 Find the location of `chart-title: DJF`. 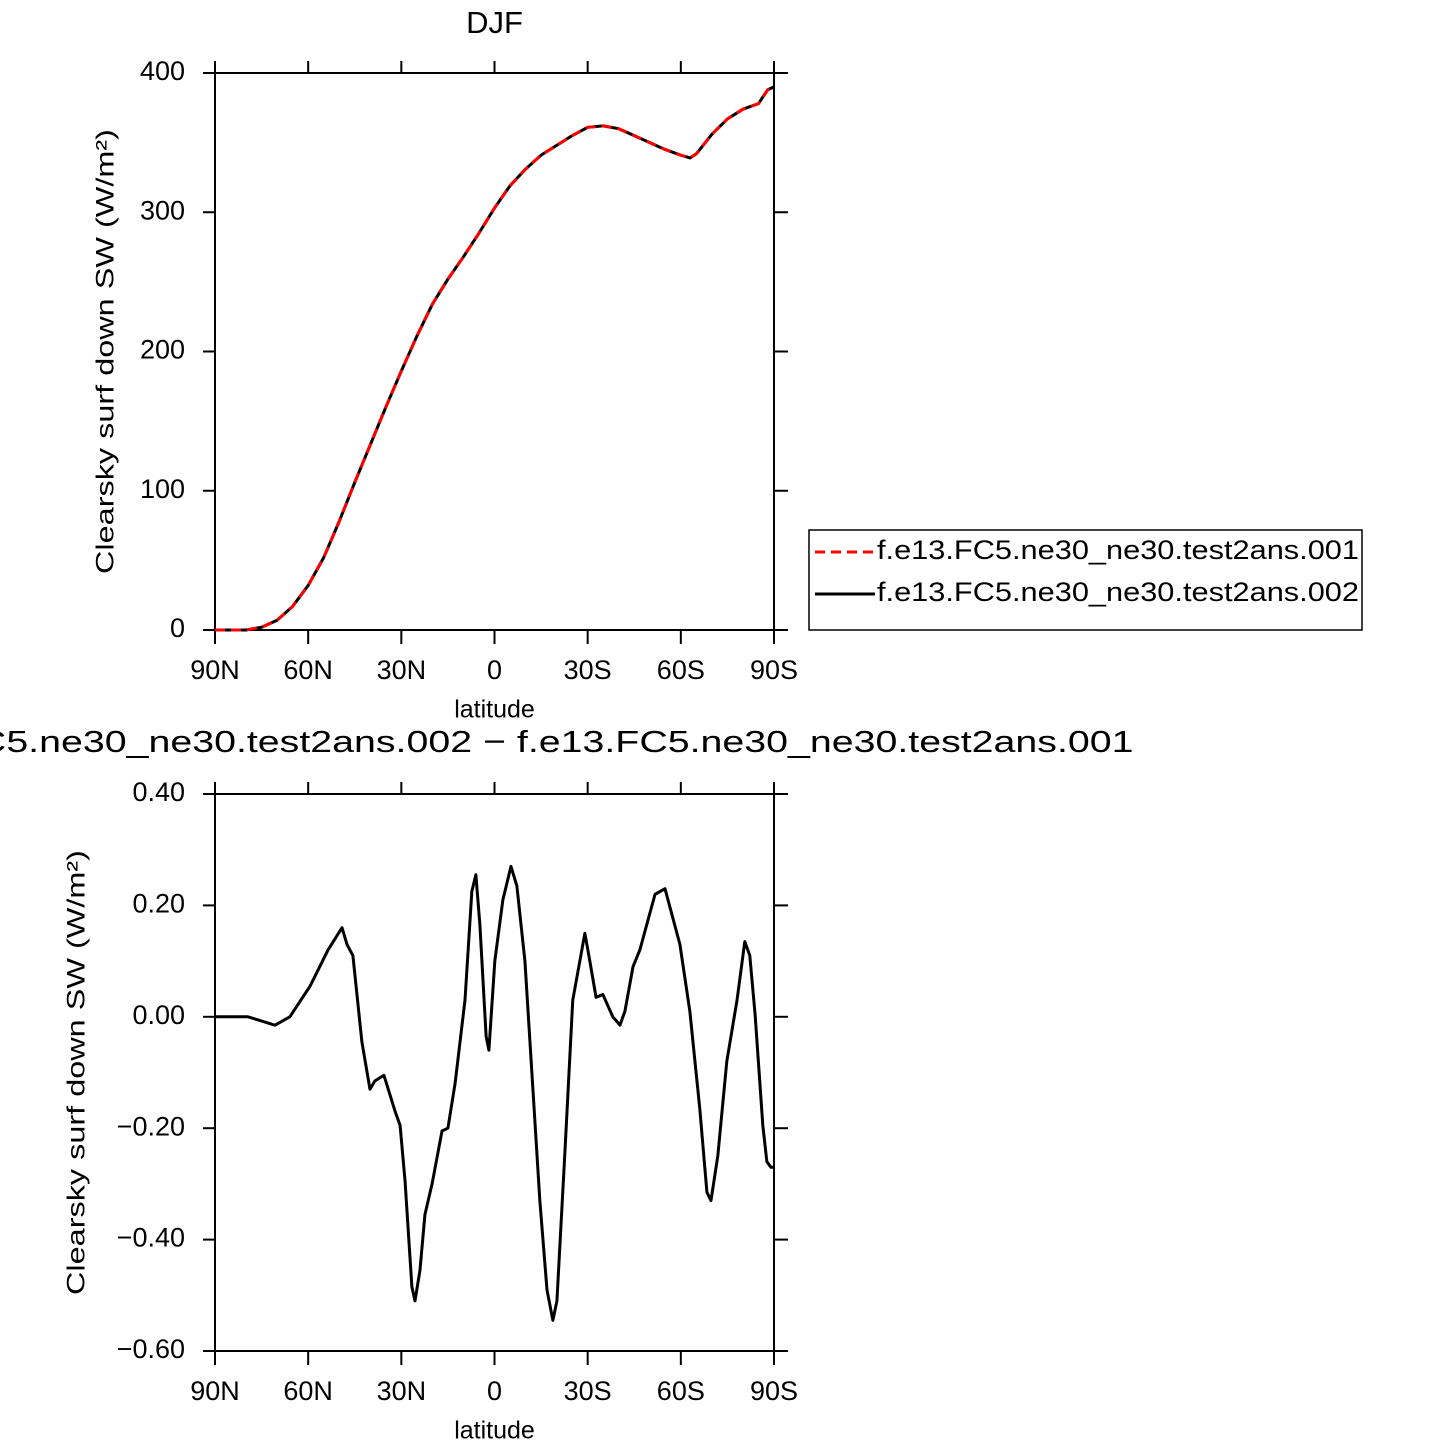

chart-title: DJF is located at coordinates (494, 22).